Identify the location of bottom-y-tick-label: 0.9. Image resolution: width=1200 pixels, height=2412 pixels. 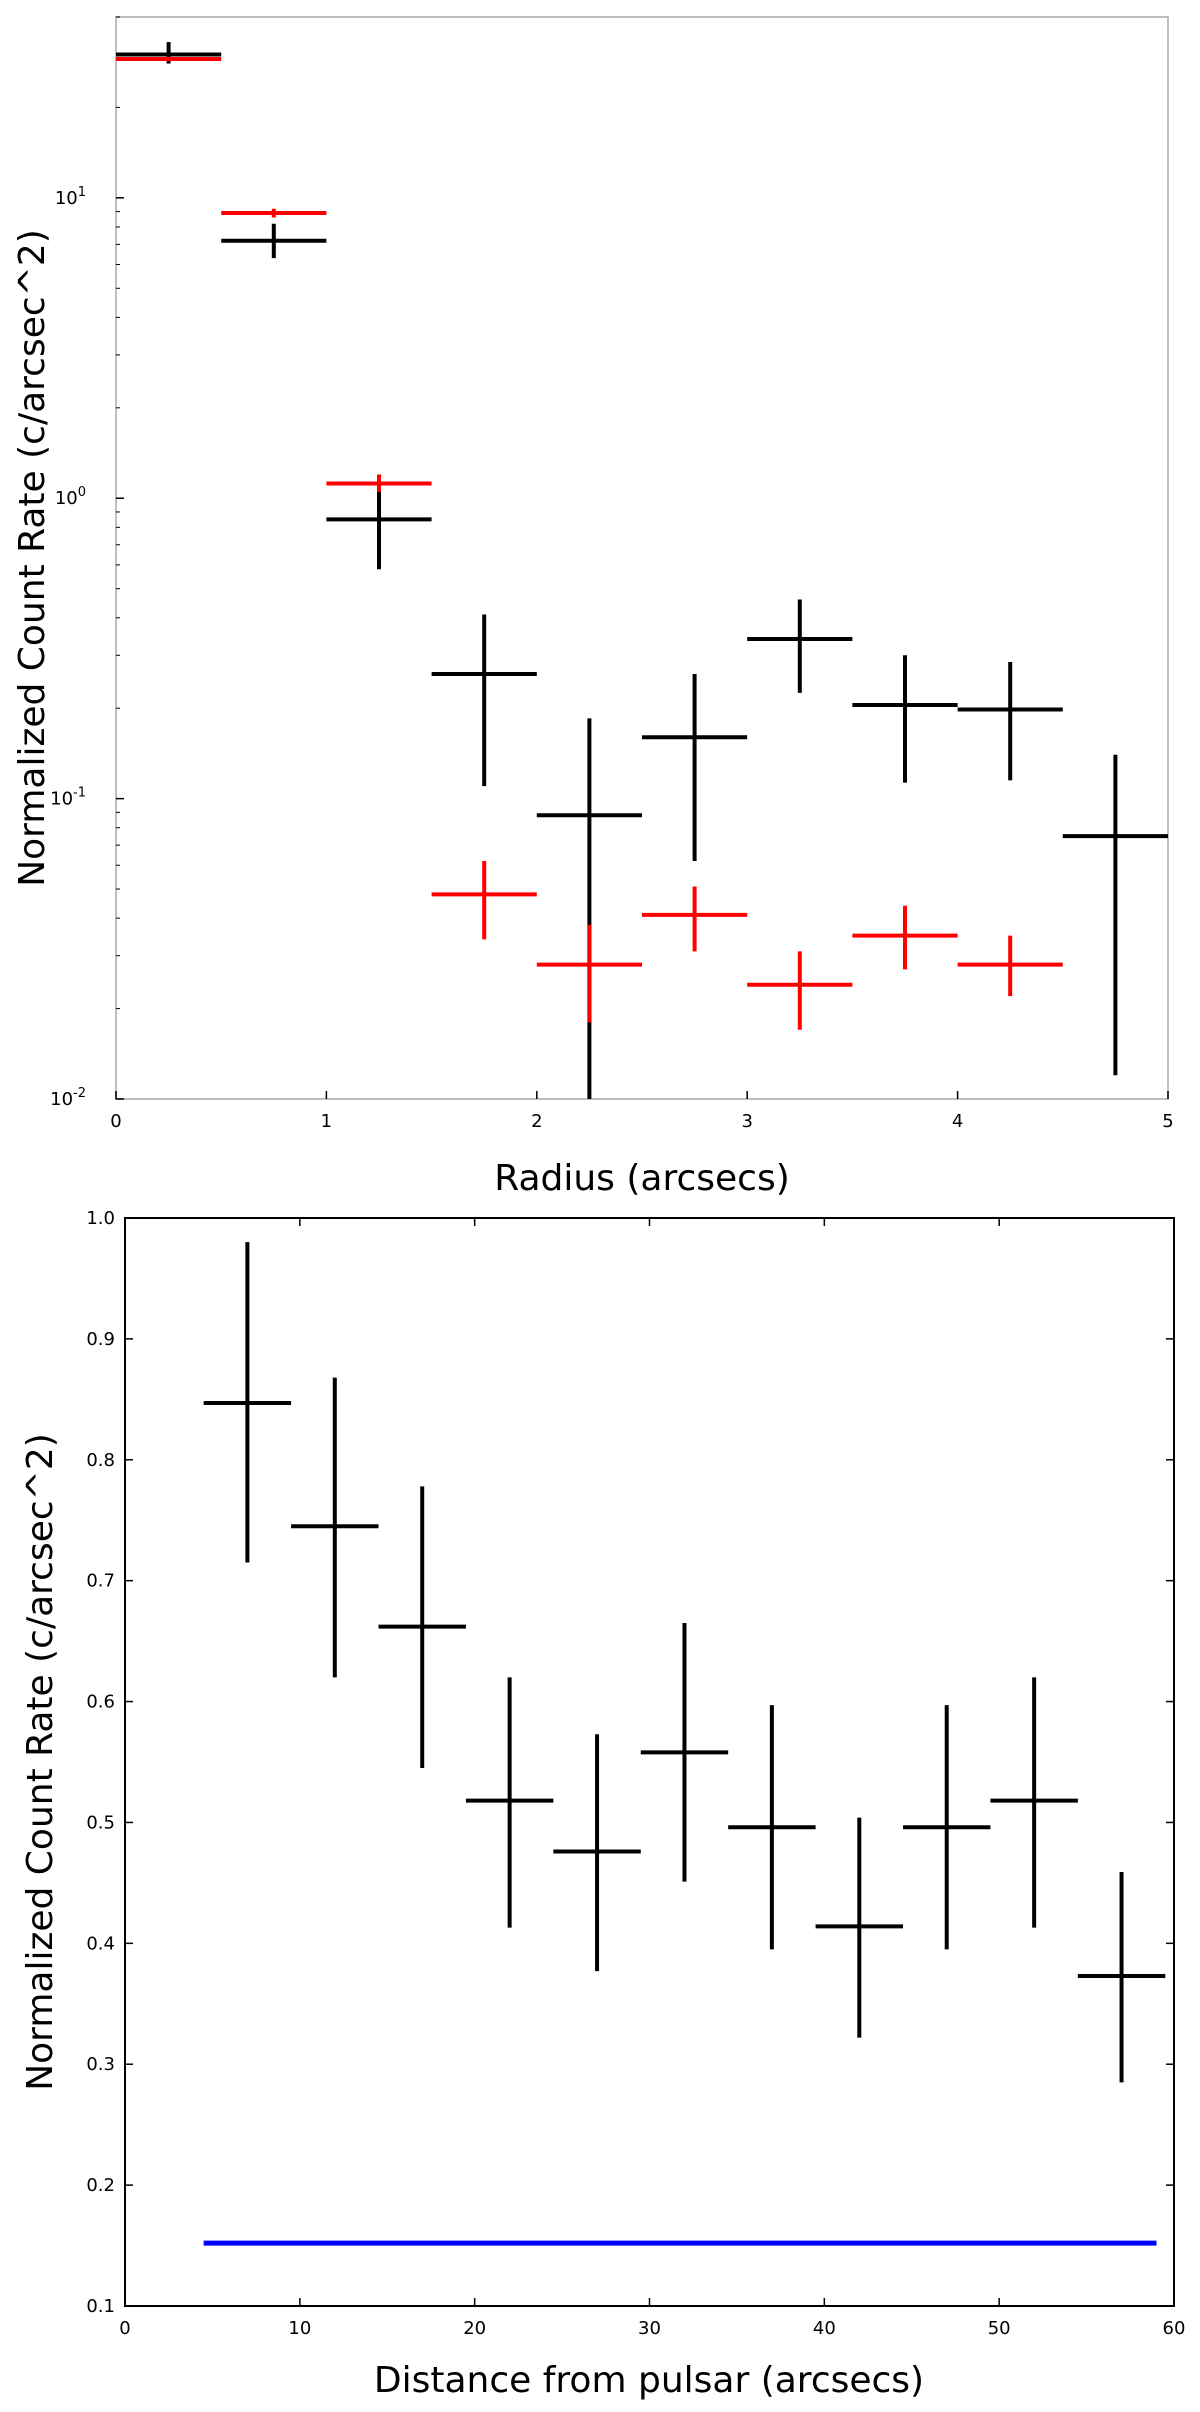
(100, 1339).